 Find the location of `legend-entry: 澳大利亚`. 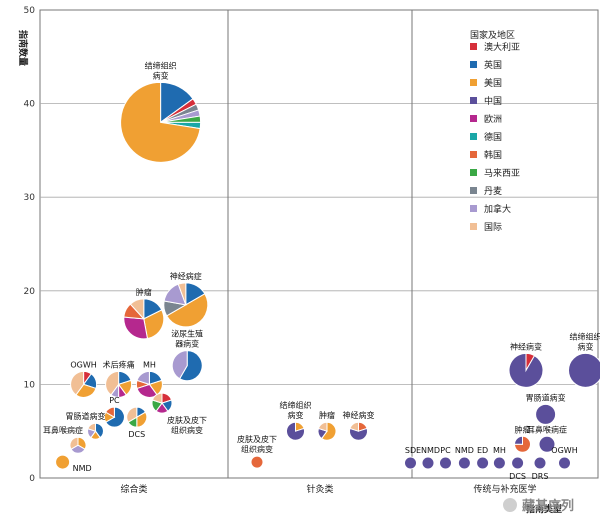

legend-entry: 澳大利亚 is located at coordinates (502, 47).